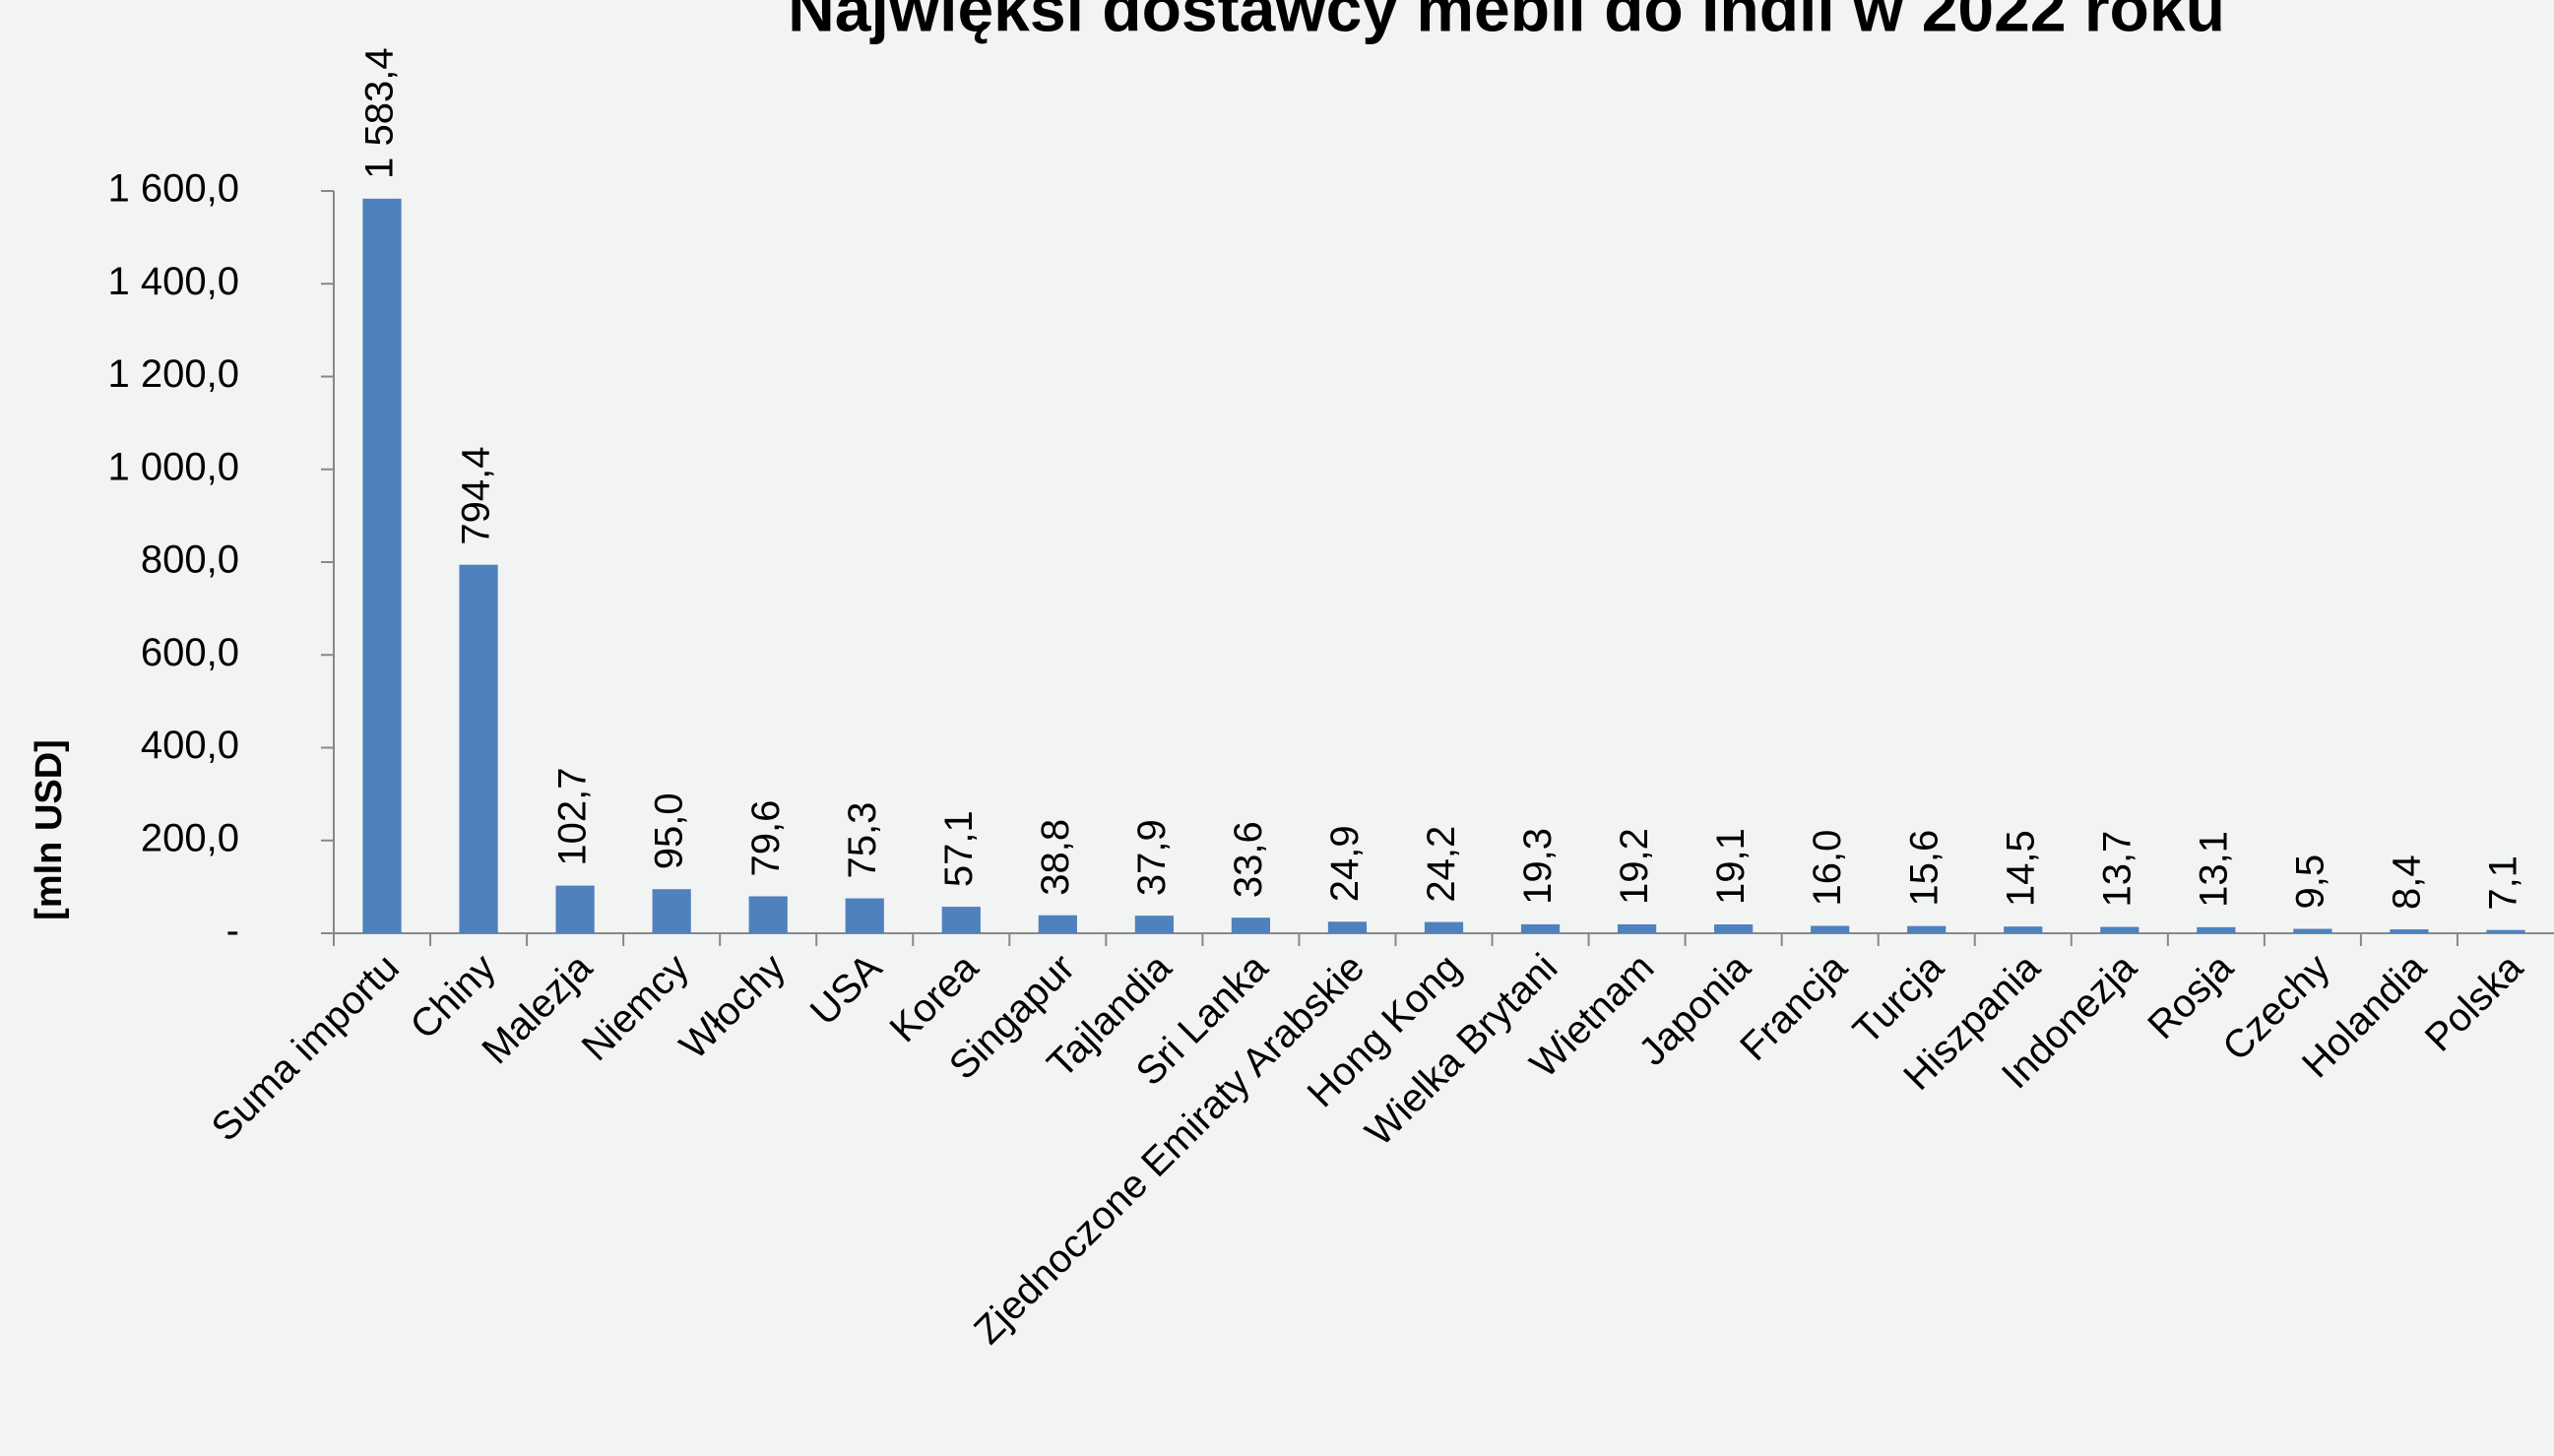 This screenshot has width=2554, height=1456. What do you see at coordinates (1345, 863) in the screenshot?
I see `value-label: 24,9` at bounding box center [1345, 863].